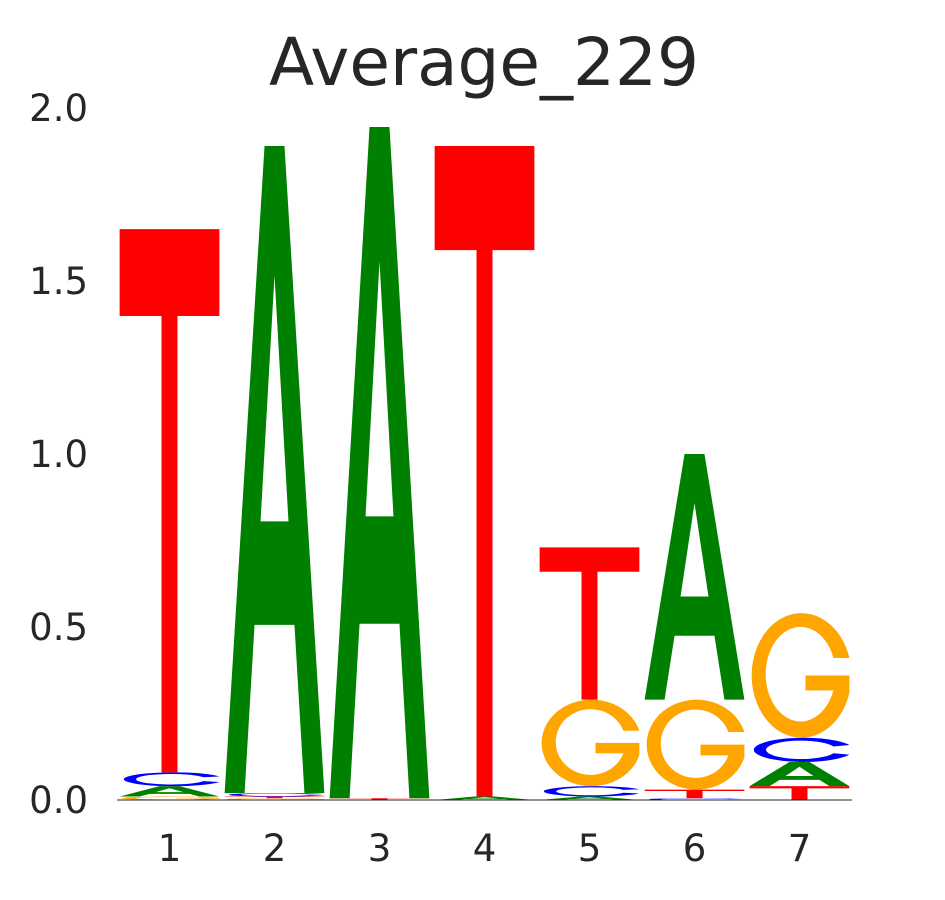  I want to click on y-tick-label: 2.0, so click(58, 108).